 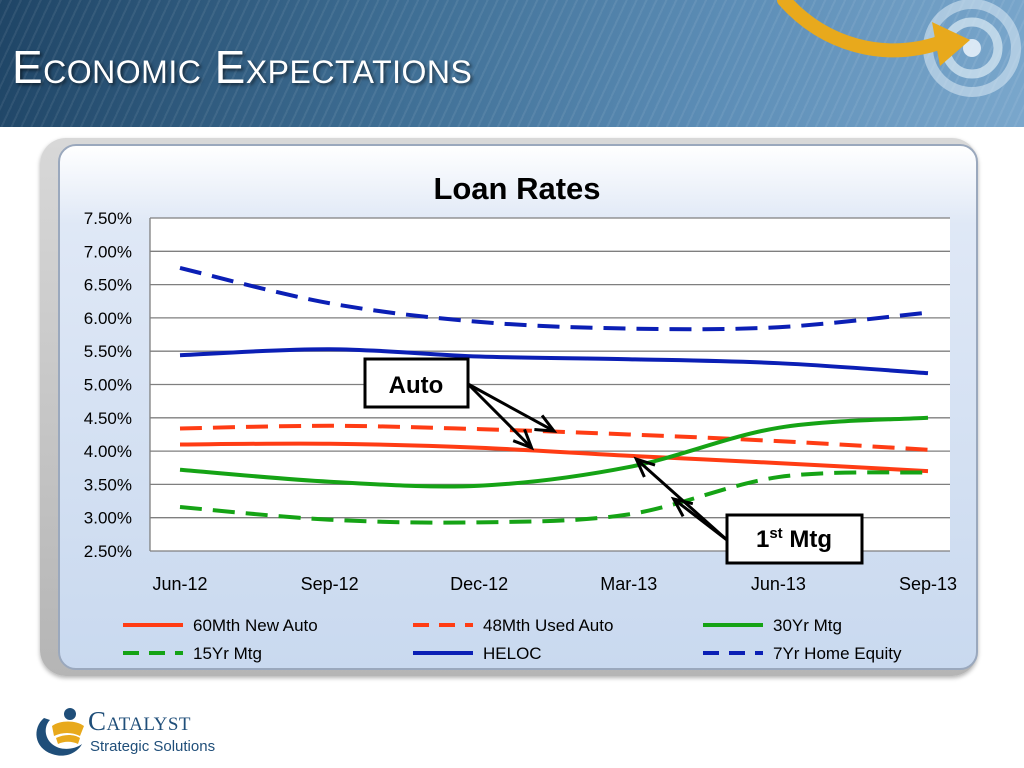 I want to click on annotation-label: 1st Mtg, so click(x=794, y=539).